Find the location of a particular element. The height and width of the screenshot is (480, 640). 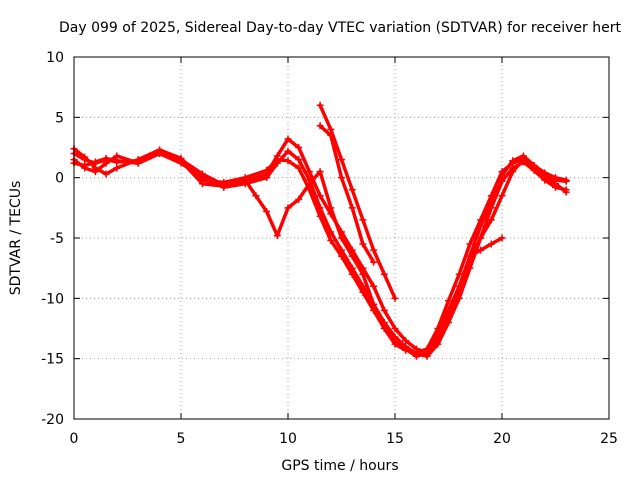

x-tick-label: 20 is located at coordinates (502, 439).